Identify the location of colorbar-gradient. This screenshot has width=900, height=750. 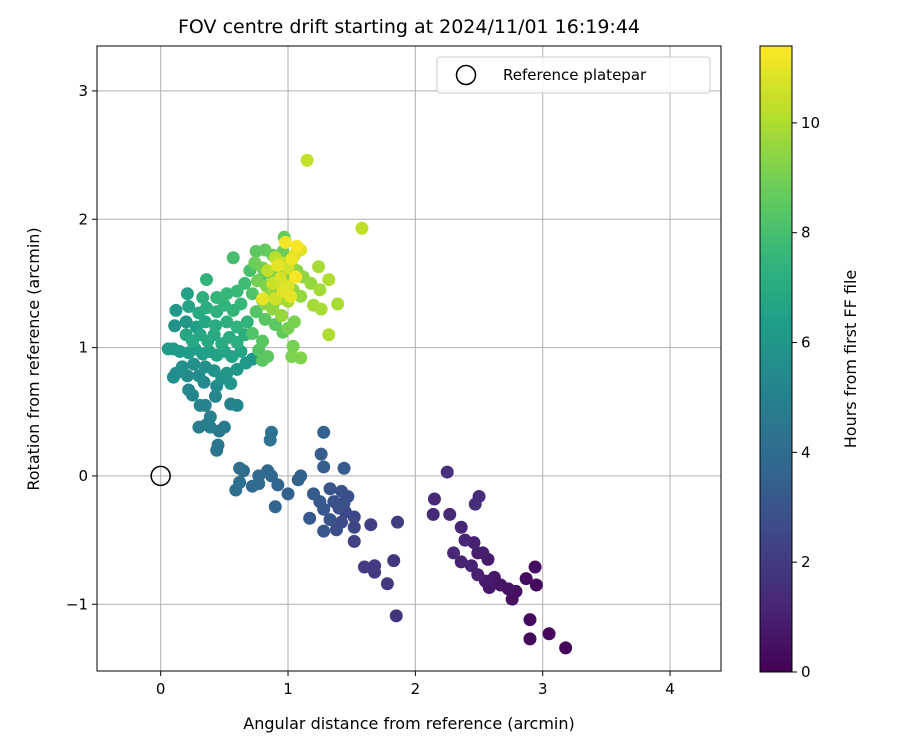
(776, 359).